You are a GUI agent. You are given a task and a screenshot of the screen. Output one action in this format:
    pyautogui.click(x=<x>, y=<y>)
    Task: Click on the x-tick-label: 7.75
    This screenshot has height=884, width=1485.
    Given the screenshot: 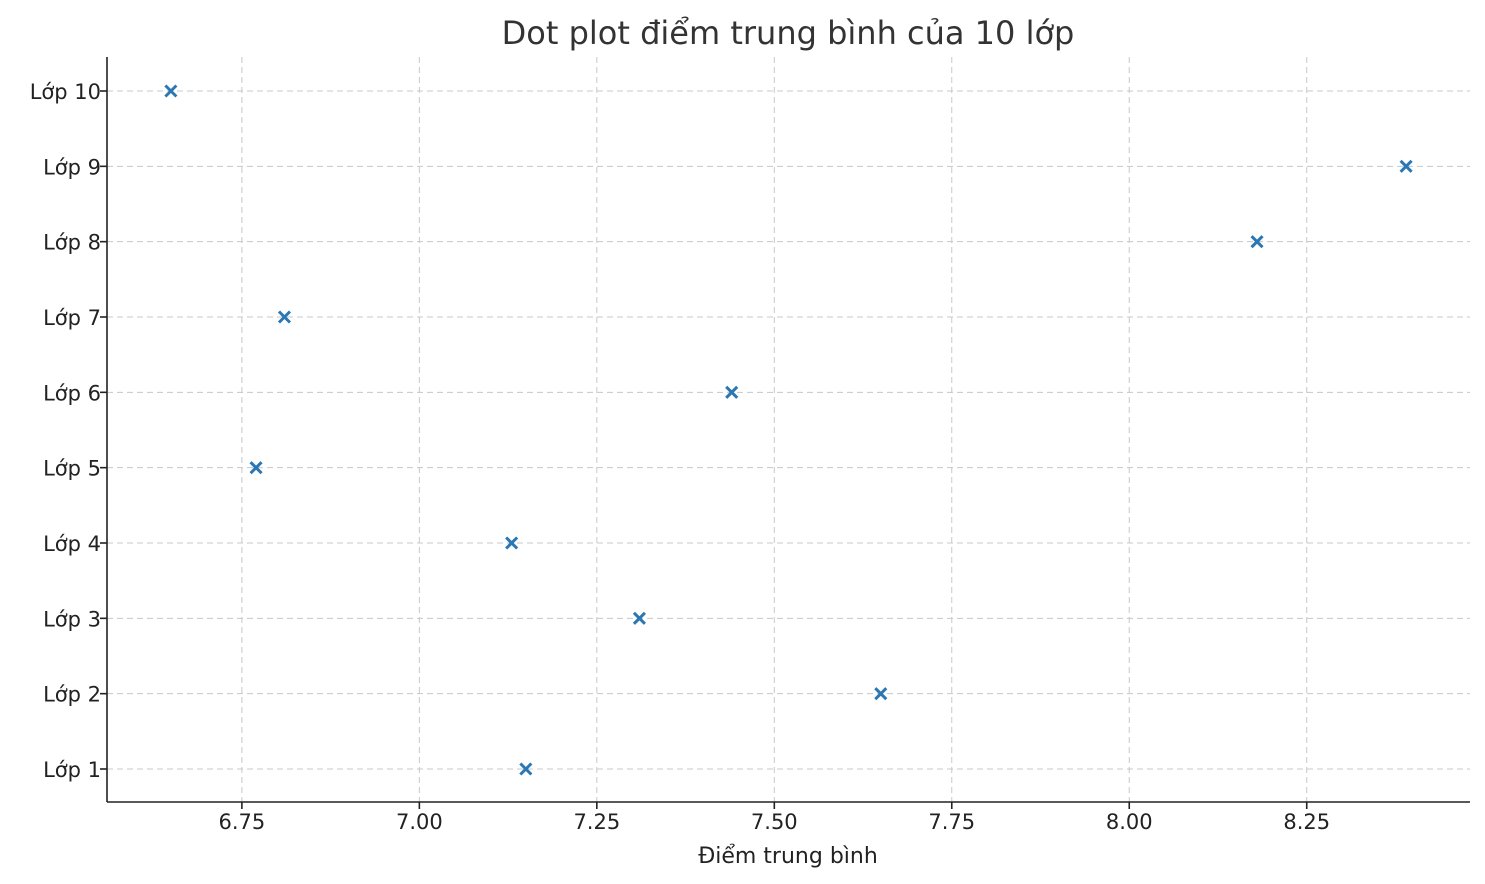 What is the action you would take?
    pyautogui.click(x=951, y=822)
    